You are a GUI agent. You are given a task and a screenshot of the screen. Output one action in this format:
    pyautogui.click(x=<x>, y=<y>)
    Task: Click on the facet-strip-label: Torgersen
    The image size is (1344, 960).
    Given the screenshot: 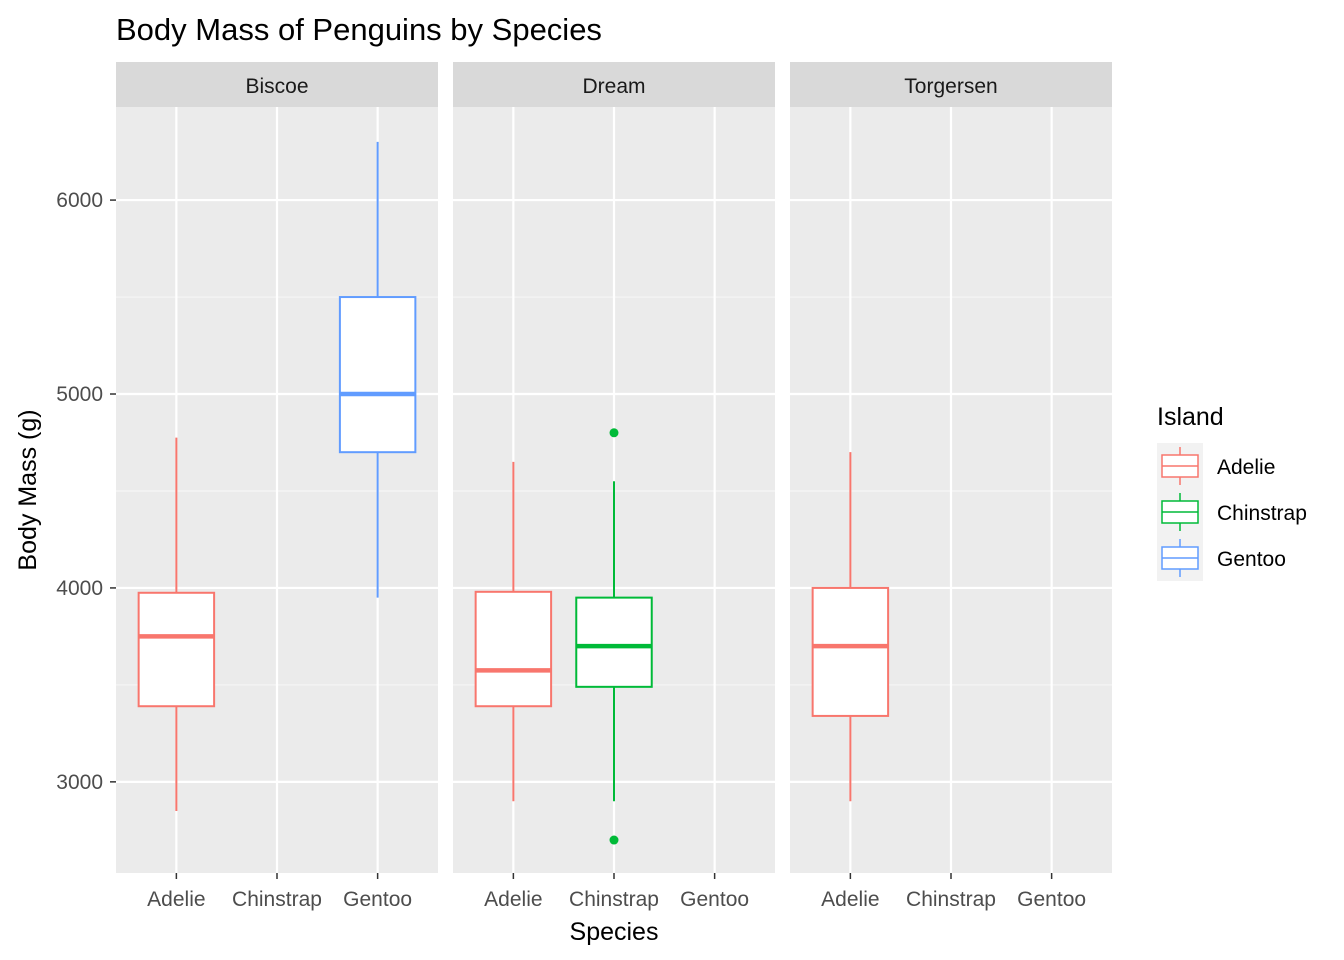 What is the action you would take?
    pyautogui.click(x=950, y=86)
    